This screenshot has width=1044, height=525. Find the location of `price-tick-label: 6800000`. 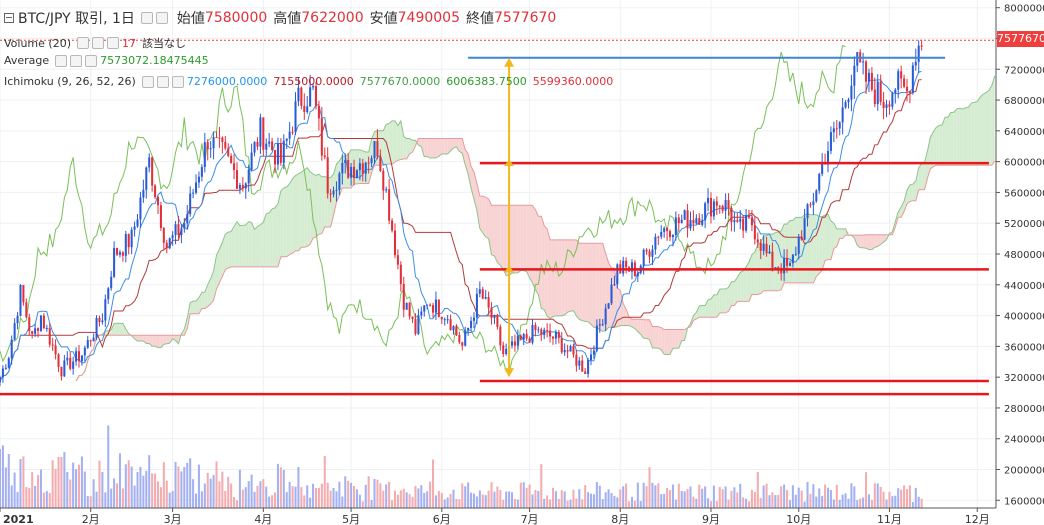

price-tick-label: 6800000 is located at coordinates (1024, 101).